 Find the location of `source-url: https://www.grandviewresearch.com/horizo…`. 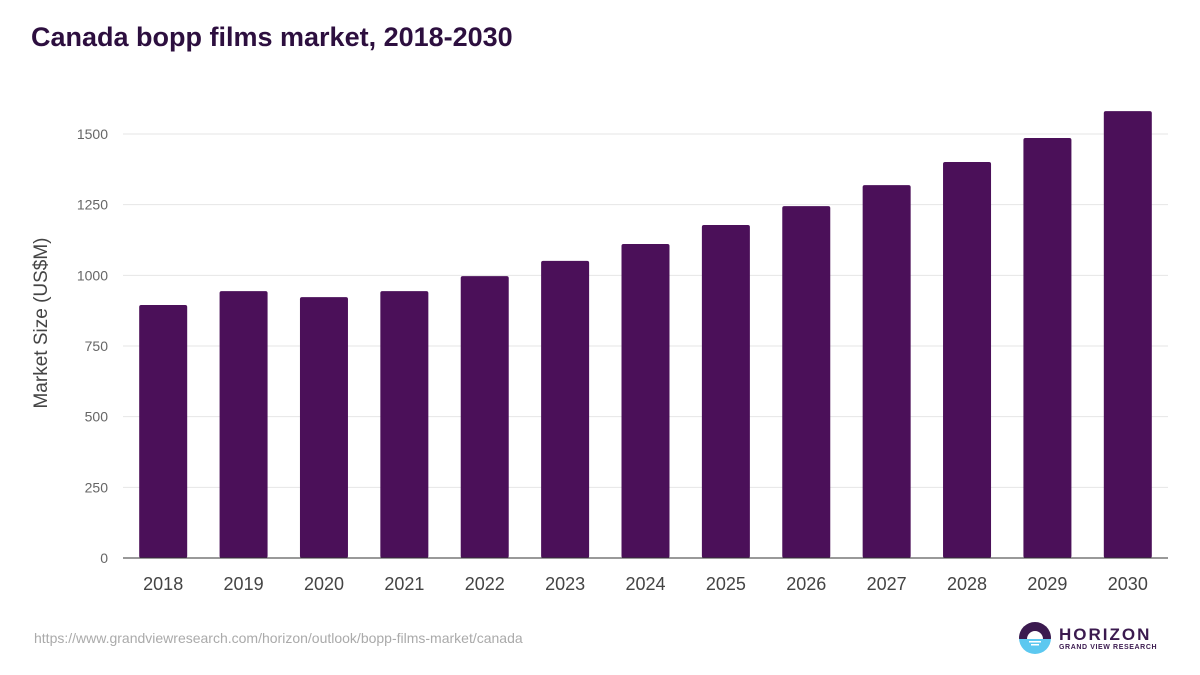

source-url: https://www.grandviewresearch.com/horizo… is located at coordinates (278, 638).